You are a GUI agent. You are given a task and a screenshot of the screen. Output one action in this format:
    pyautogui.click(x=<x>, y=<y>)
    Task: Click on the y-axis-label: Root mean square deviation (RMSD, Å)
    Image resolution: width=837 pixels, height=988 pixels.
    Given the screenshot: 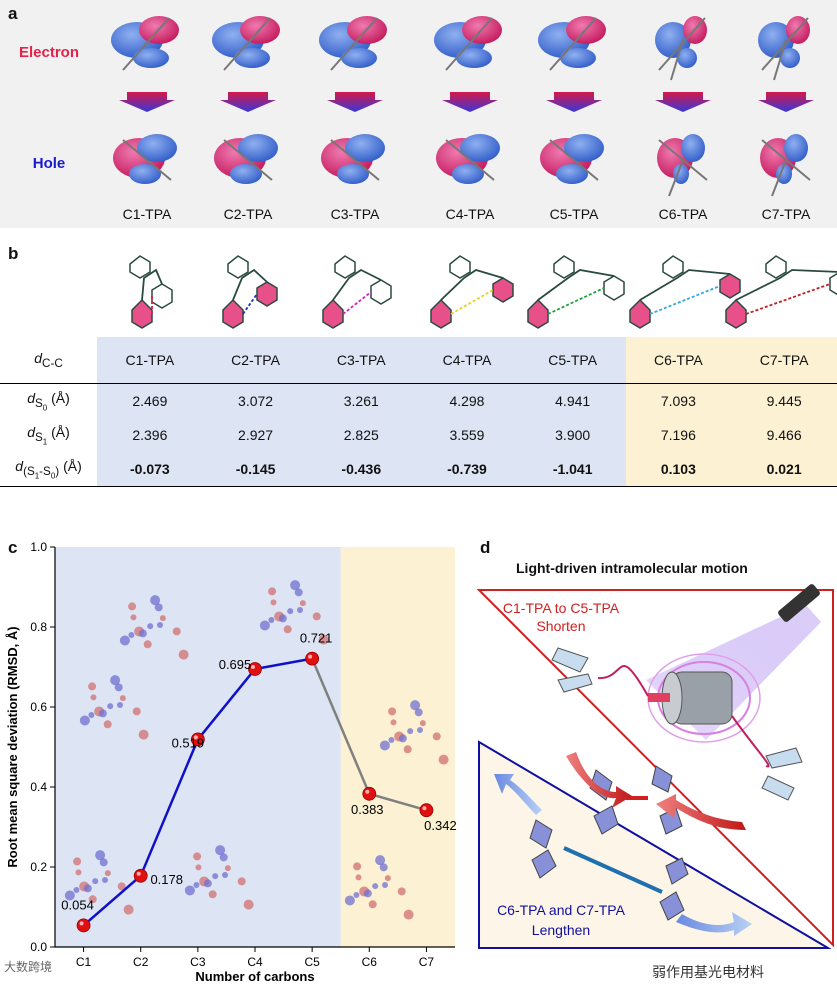 What is the action you would take?
    pyautogui.click(x=12, y=746)
    